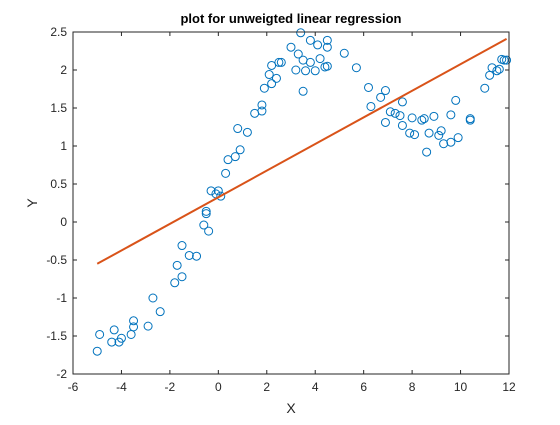 Image resolution: width=560 pixels, height=425 pixels. What do you see at coordinates (121, 387) in the screenshot?
I see `x-tick-label: -4` at bounding box center [121, 387].